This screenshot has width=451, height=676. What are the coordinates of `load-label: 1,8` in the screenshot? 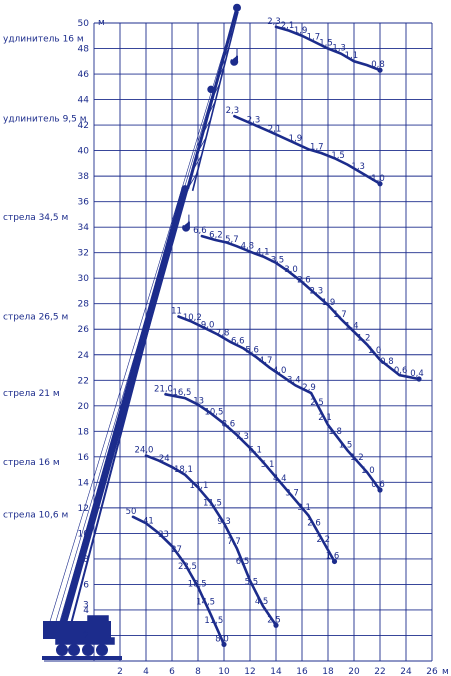 It's located at (335, 432).